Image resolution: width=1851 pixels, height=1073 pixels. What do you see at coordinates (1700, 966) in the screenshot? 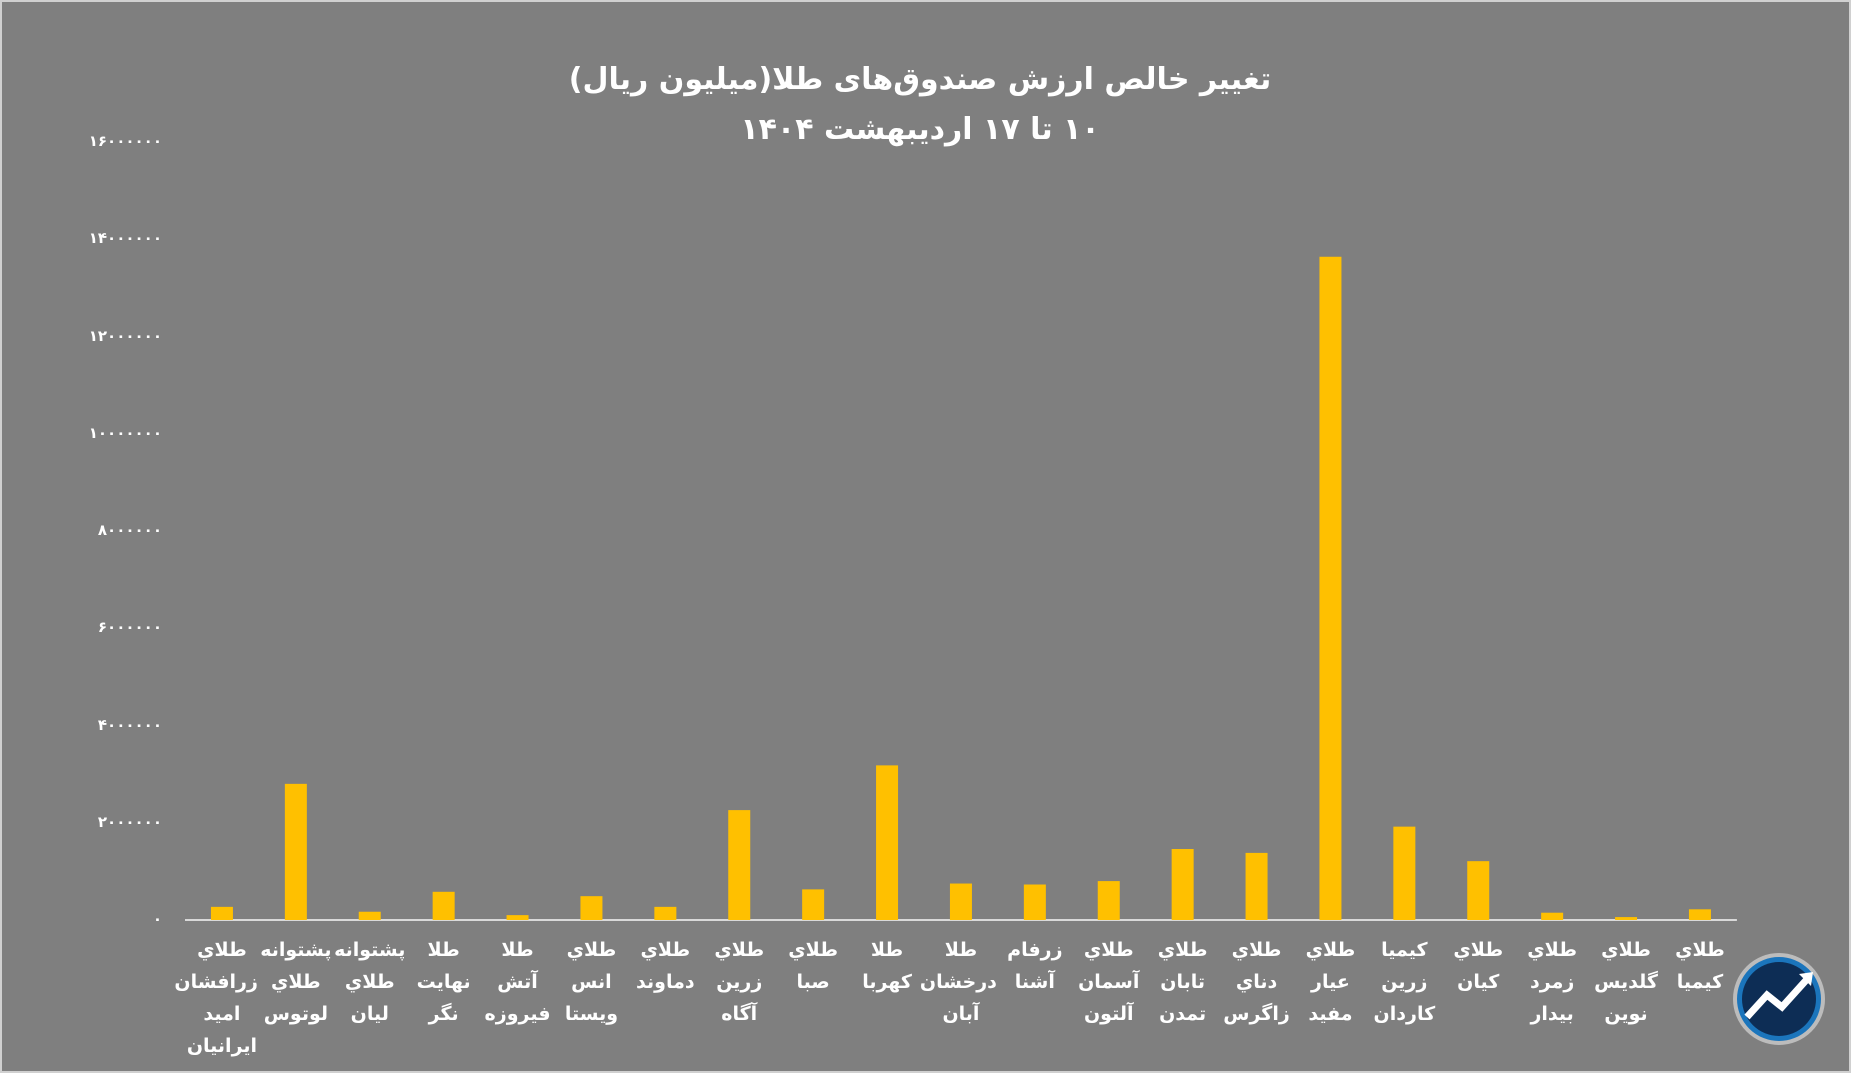
I see `x-tick-label: طلاي کیمیا` at bounding box center [1700, 966].